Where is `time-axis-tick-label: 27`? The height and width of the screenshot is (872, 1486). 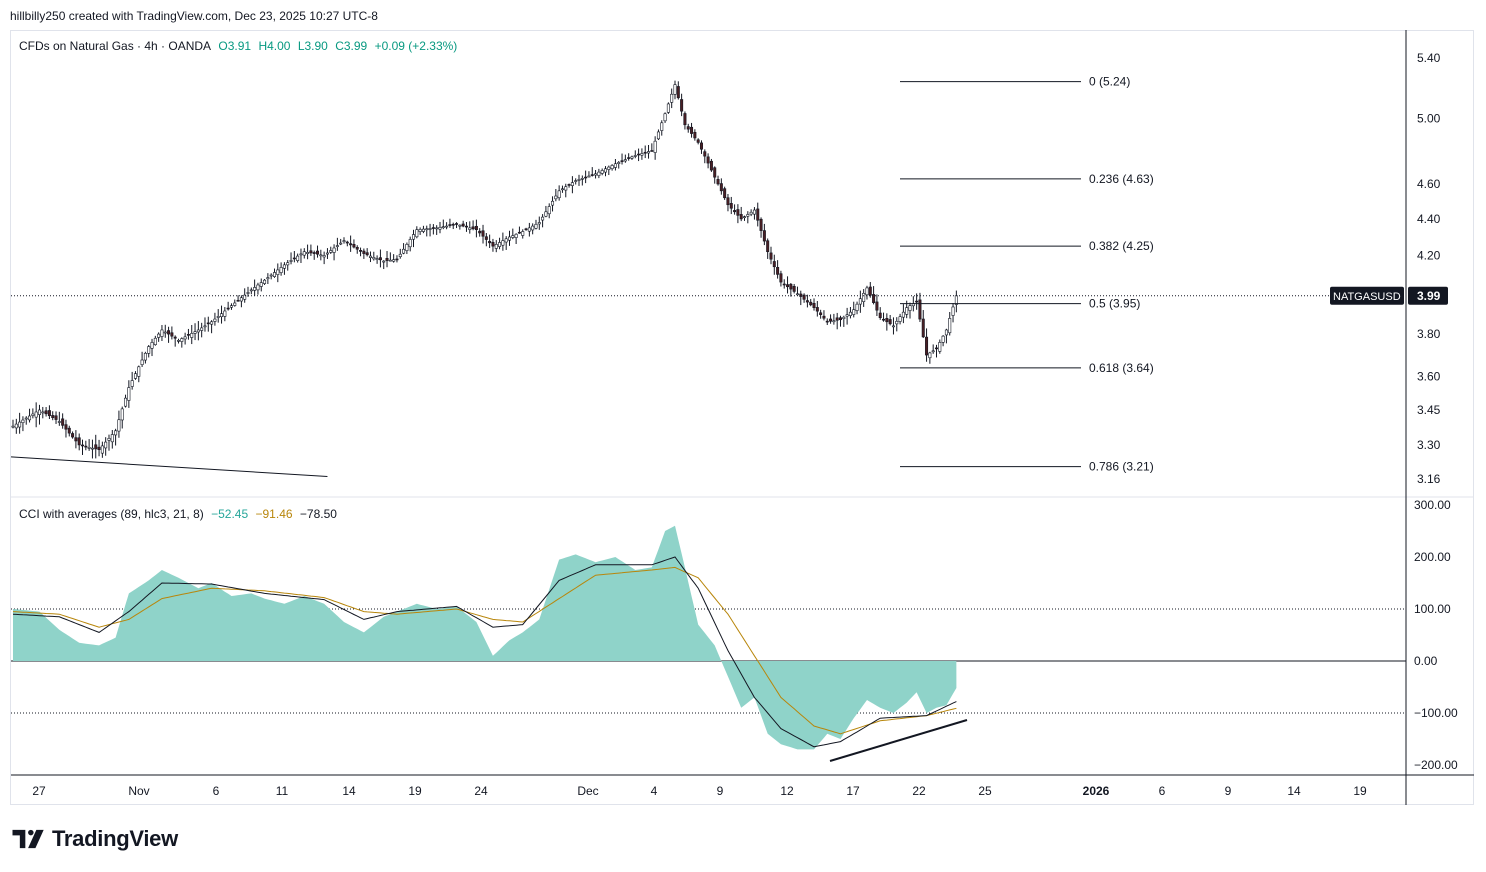 time-axis-tick-label: 27 is located at coordinates (39, 791).